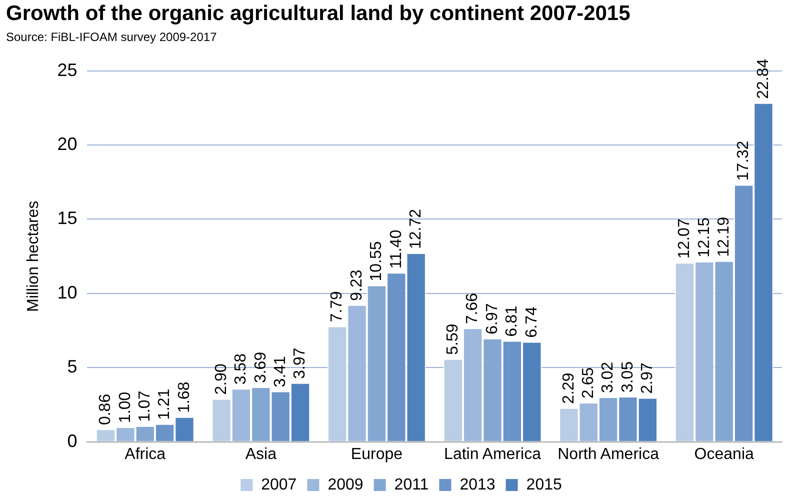 This screenshot has height=503, width=800. What do you see at coordinates (67, 144) in the screenshot?
I see `y-tick-label: 20` at bounding box center [67, 144].